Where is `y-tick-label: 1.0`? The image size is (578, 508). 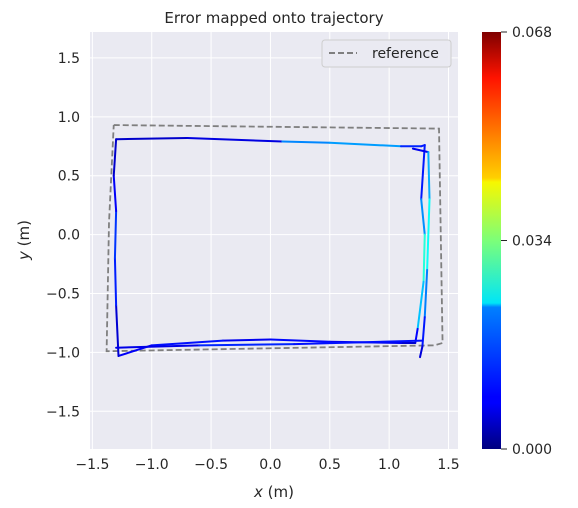
y-tick-label: 1.0 is located at coordinates (69, 118).